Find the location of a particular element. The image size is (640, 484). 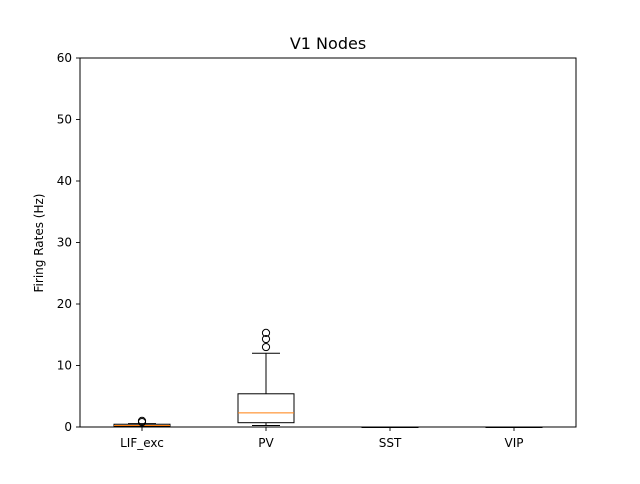

x-tick-label: SST is located at coordinates (390, 443).